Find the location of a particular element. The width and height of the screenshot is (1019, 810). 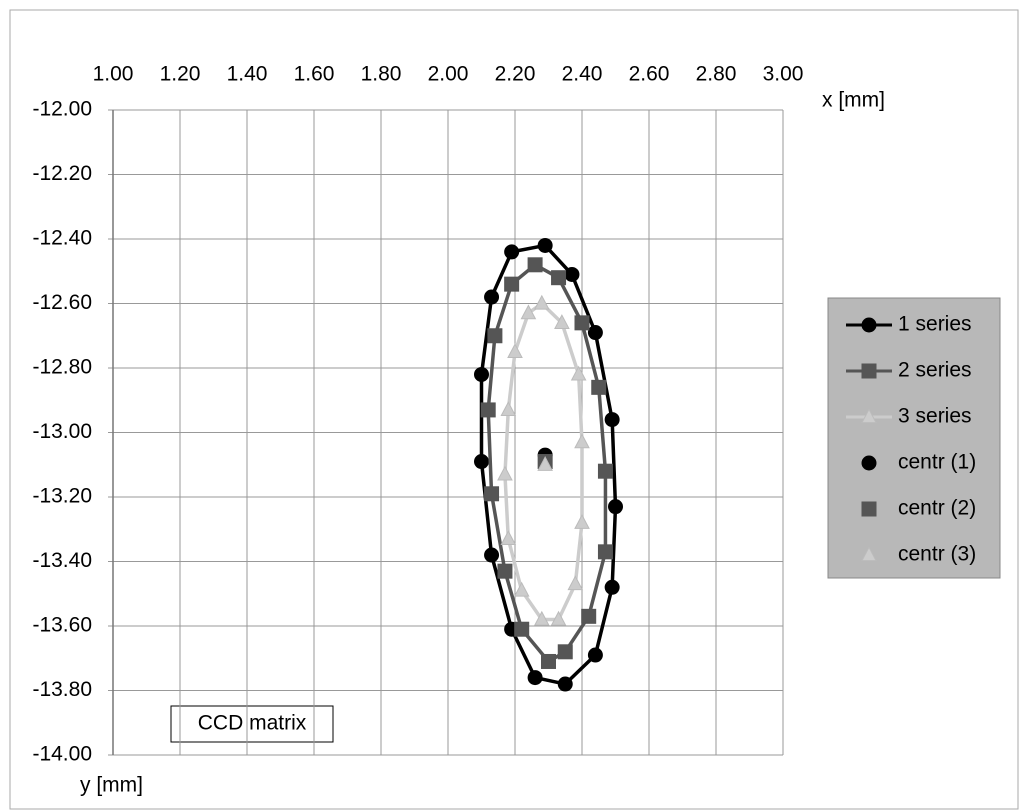

x-tick-label: 1.80 is located at coordinates (381, 74).